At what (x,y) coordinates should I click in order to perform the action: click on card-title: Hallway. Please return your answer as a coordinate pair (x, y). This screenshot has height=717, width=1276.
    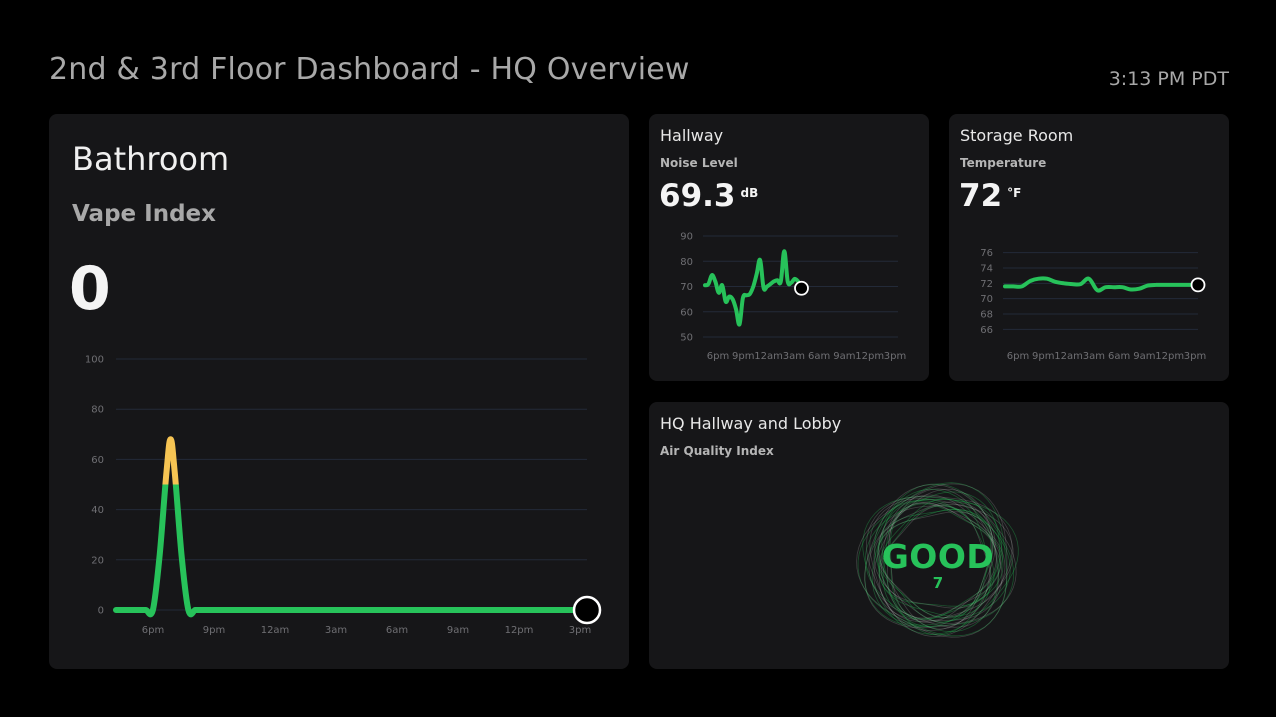
    Looking at the image, I should click on (692, 135).